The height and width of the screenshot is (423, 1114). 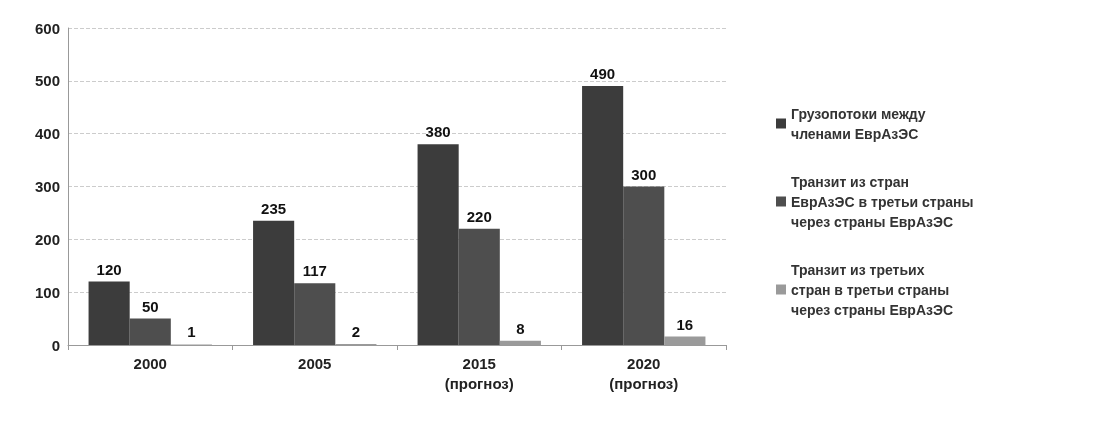 What do you see at coordinates (47, 81) in the screenshot?
I see `y-tick-label: 500` at bounding box center [47, 81].